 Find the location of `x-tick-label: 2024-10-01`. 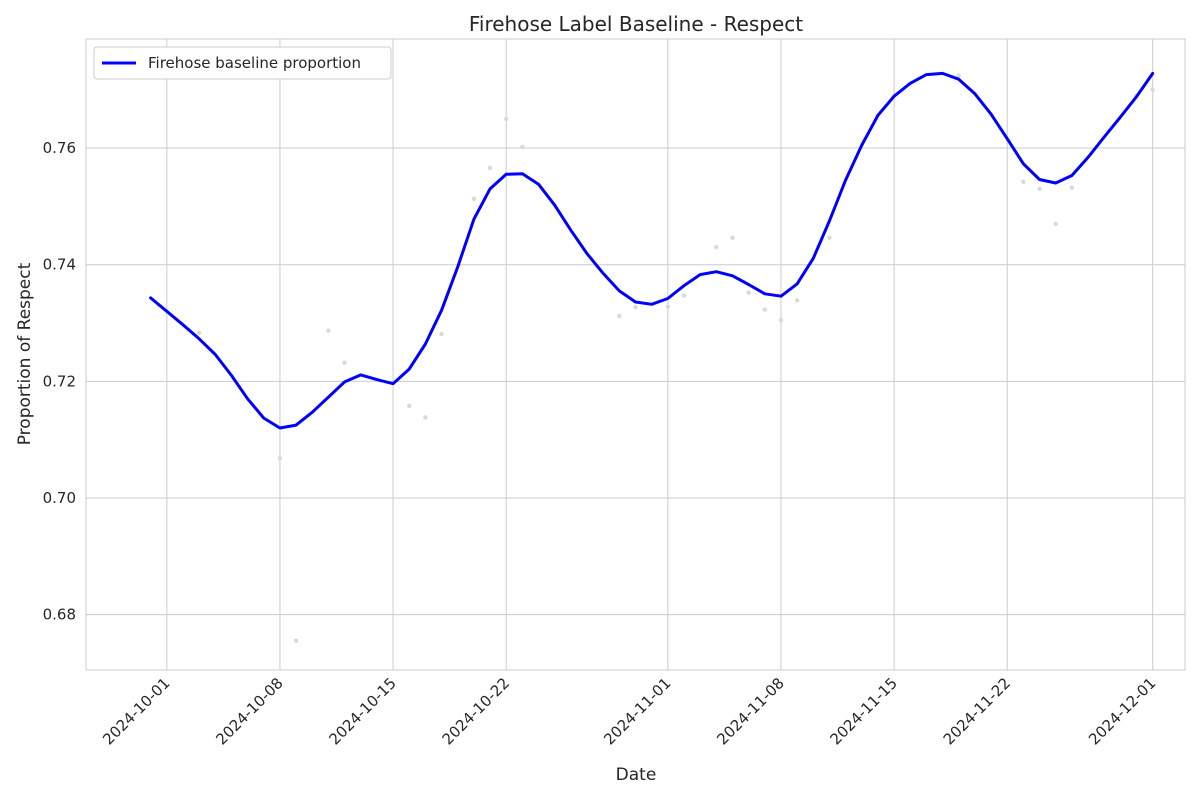

x-tick-label: 2024-10-01 is located at coordinates (136, 711).